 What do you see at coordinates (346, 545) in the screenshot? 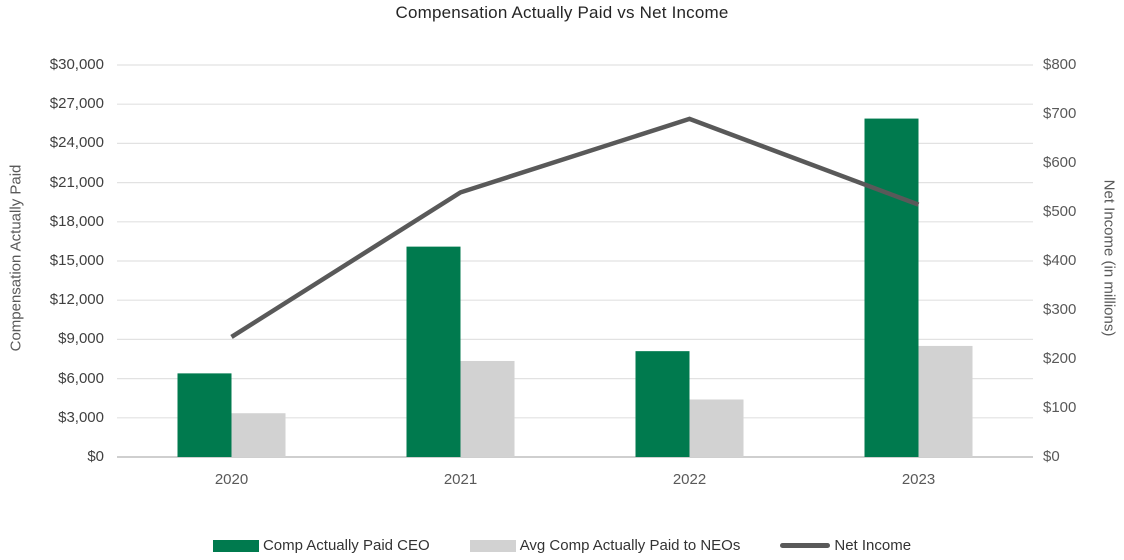
I see `legend-label: Comp Actually Paid CEO` at bounding box center [346, 545].